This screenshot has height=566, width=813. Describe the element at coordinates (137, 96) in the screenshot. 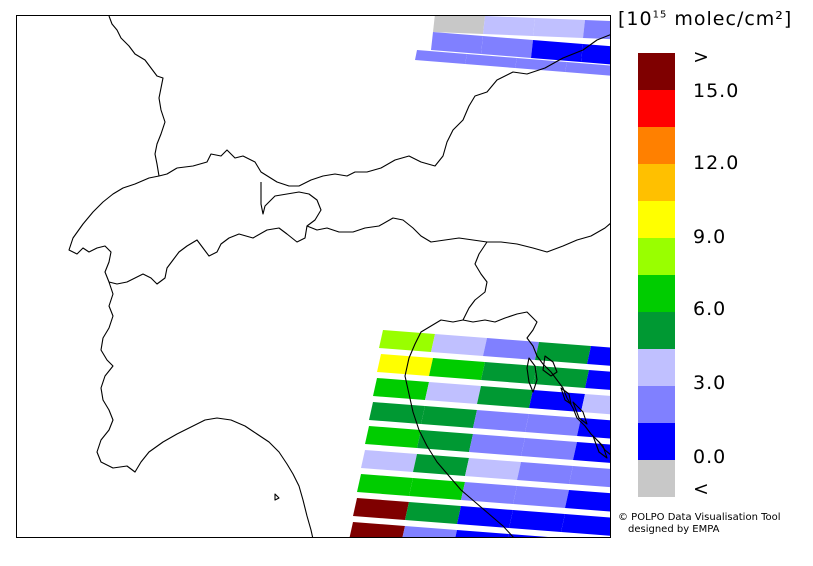

I see `border-france-germany` at that location.